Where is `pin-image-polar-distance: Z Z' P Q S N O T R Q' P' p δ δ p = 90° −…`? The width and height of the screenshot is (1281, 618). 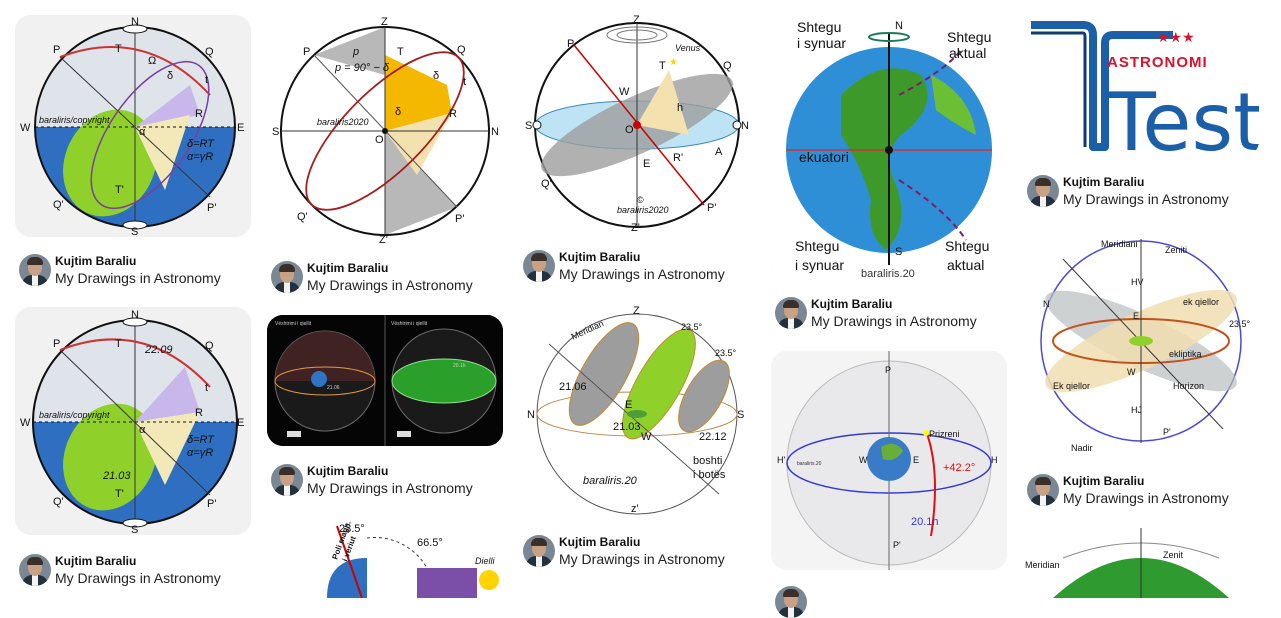
pin-image-polar-distance: Z Z' P Q S N O T R Q' P' p δ δ p = 90° −… is located at coordinates (385, 129).